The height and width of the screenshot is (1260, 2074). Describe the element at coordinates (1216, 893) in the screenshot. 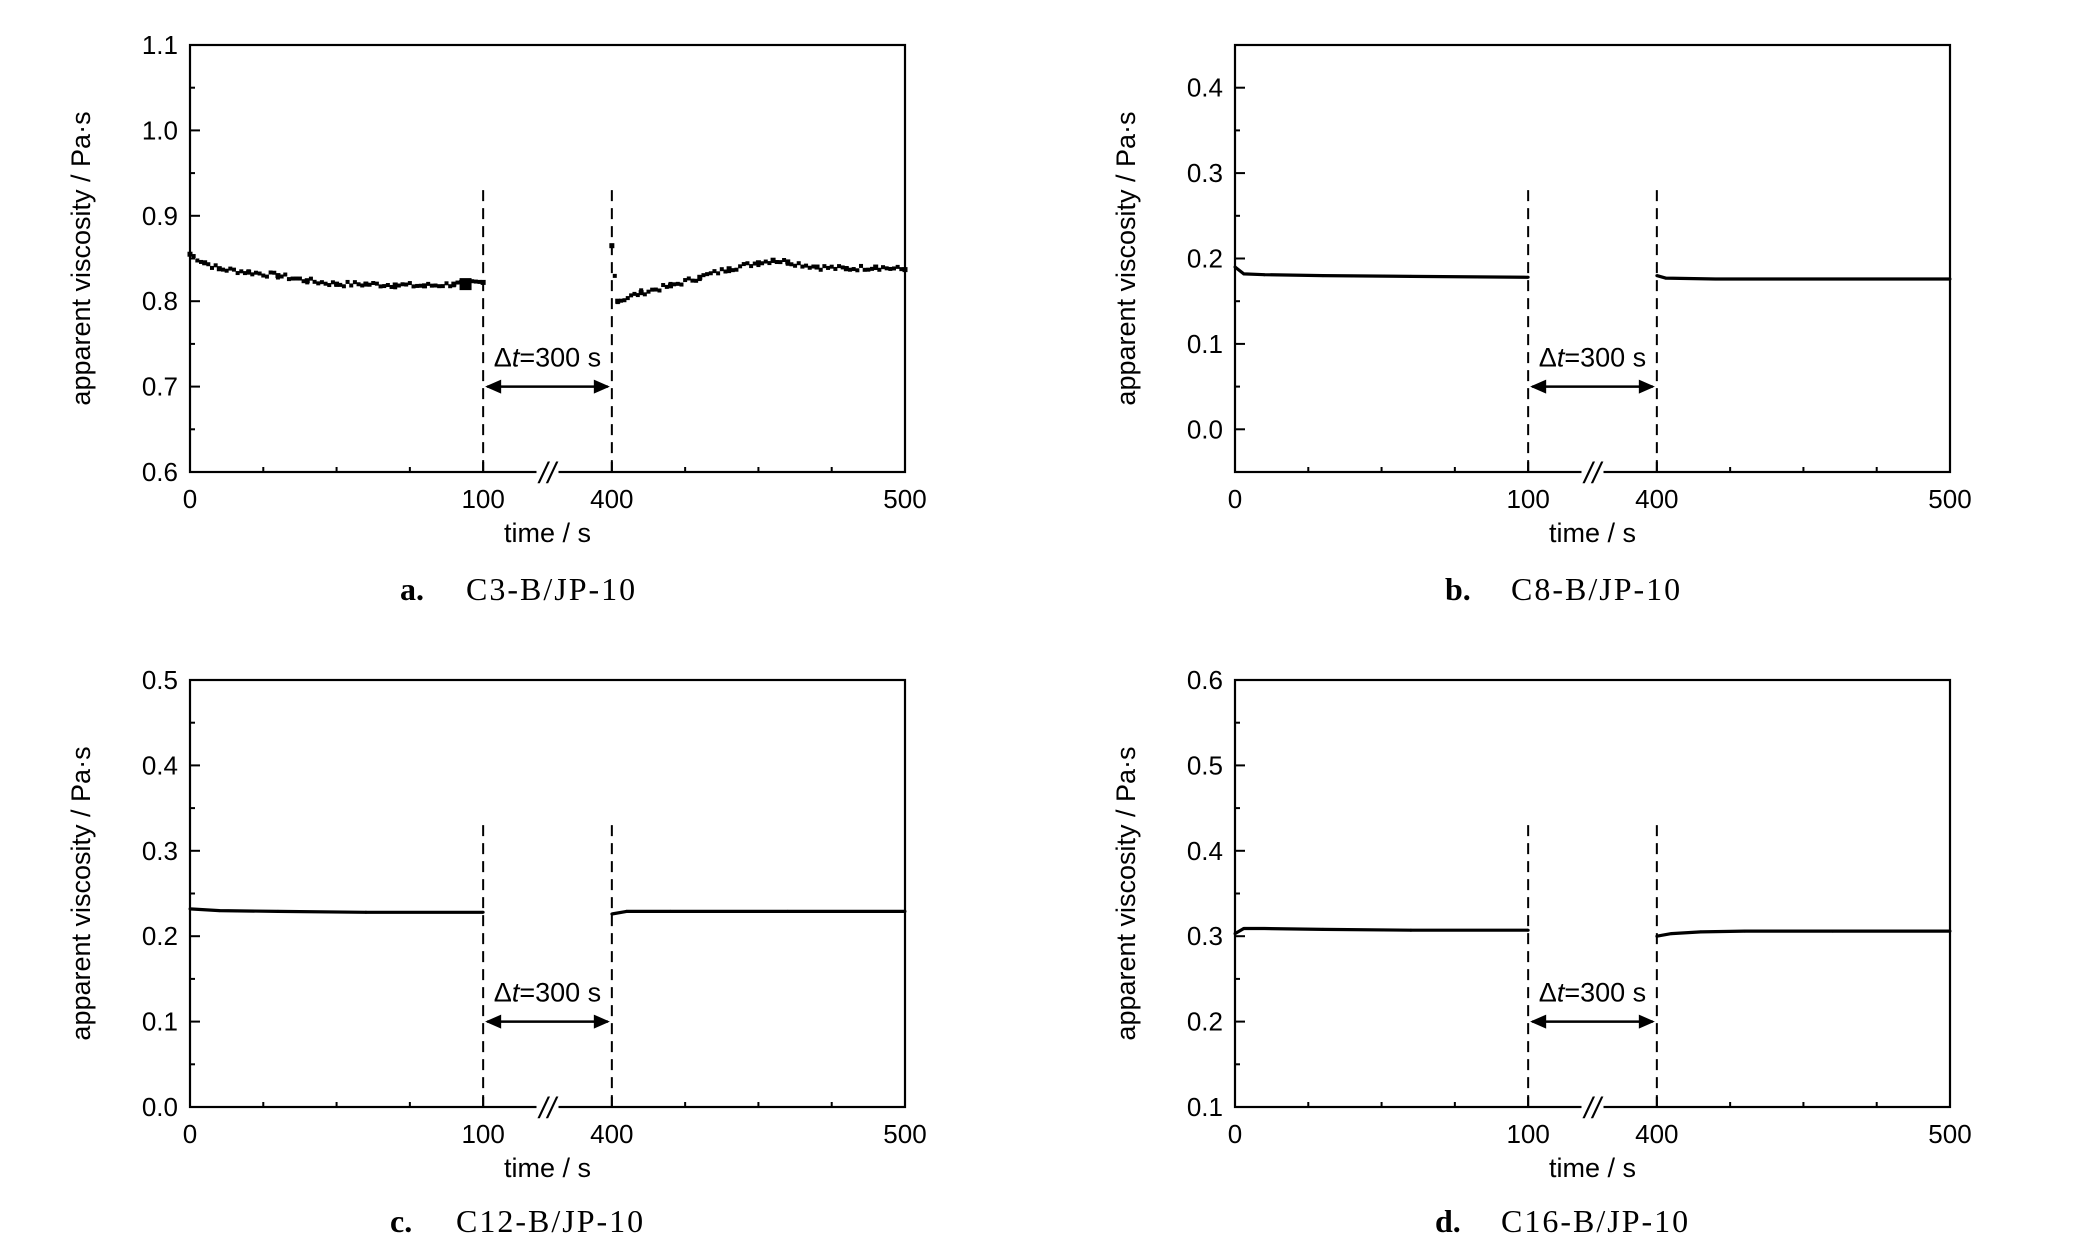

I see `y-axis: 0.1 0.2 0.3 0.4 0.5 0.6` at that location.